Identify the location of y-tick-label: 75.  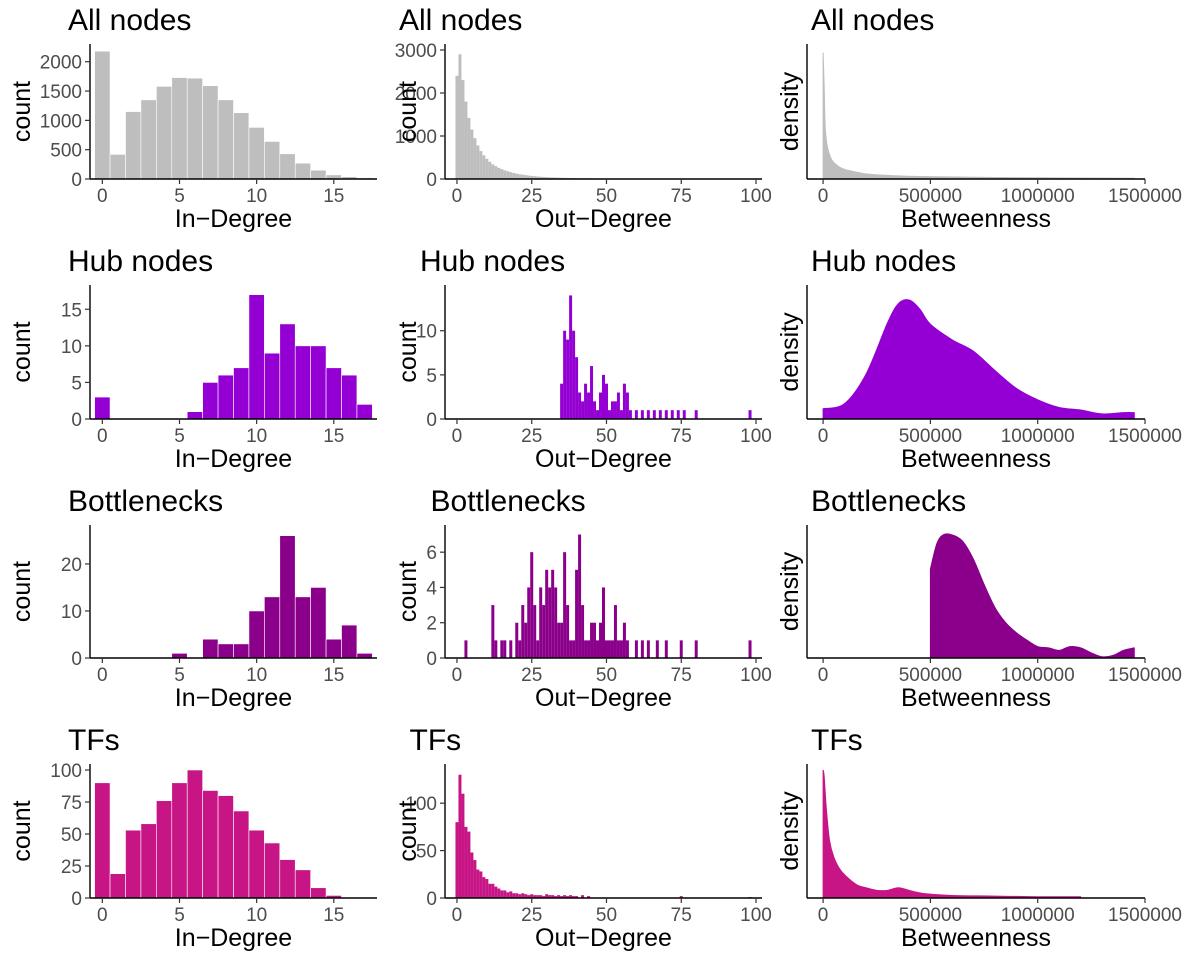
(71, 803).